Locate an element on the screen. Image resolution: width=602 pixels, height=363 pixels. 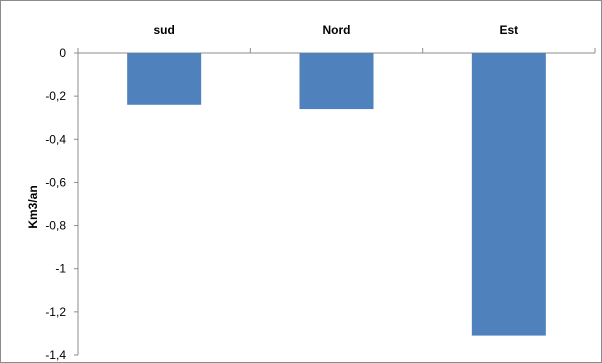
y-tick-label: -1,2 is located at coordinates (55, 312).